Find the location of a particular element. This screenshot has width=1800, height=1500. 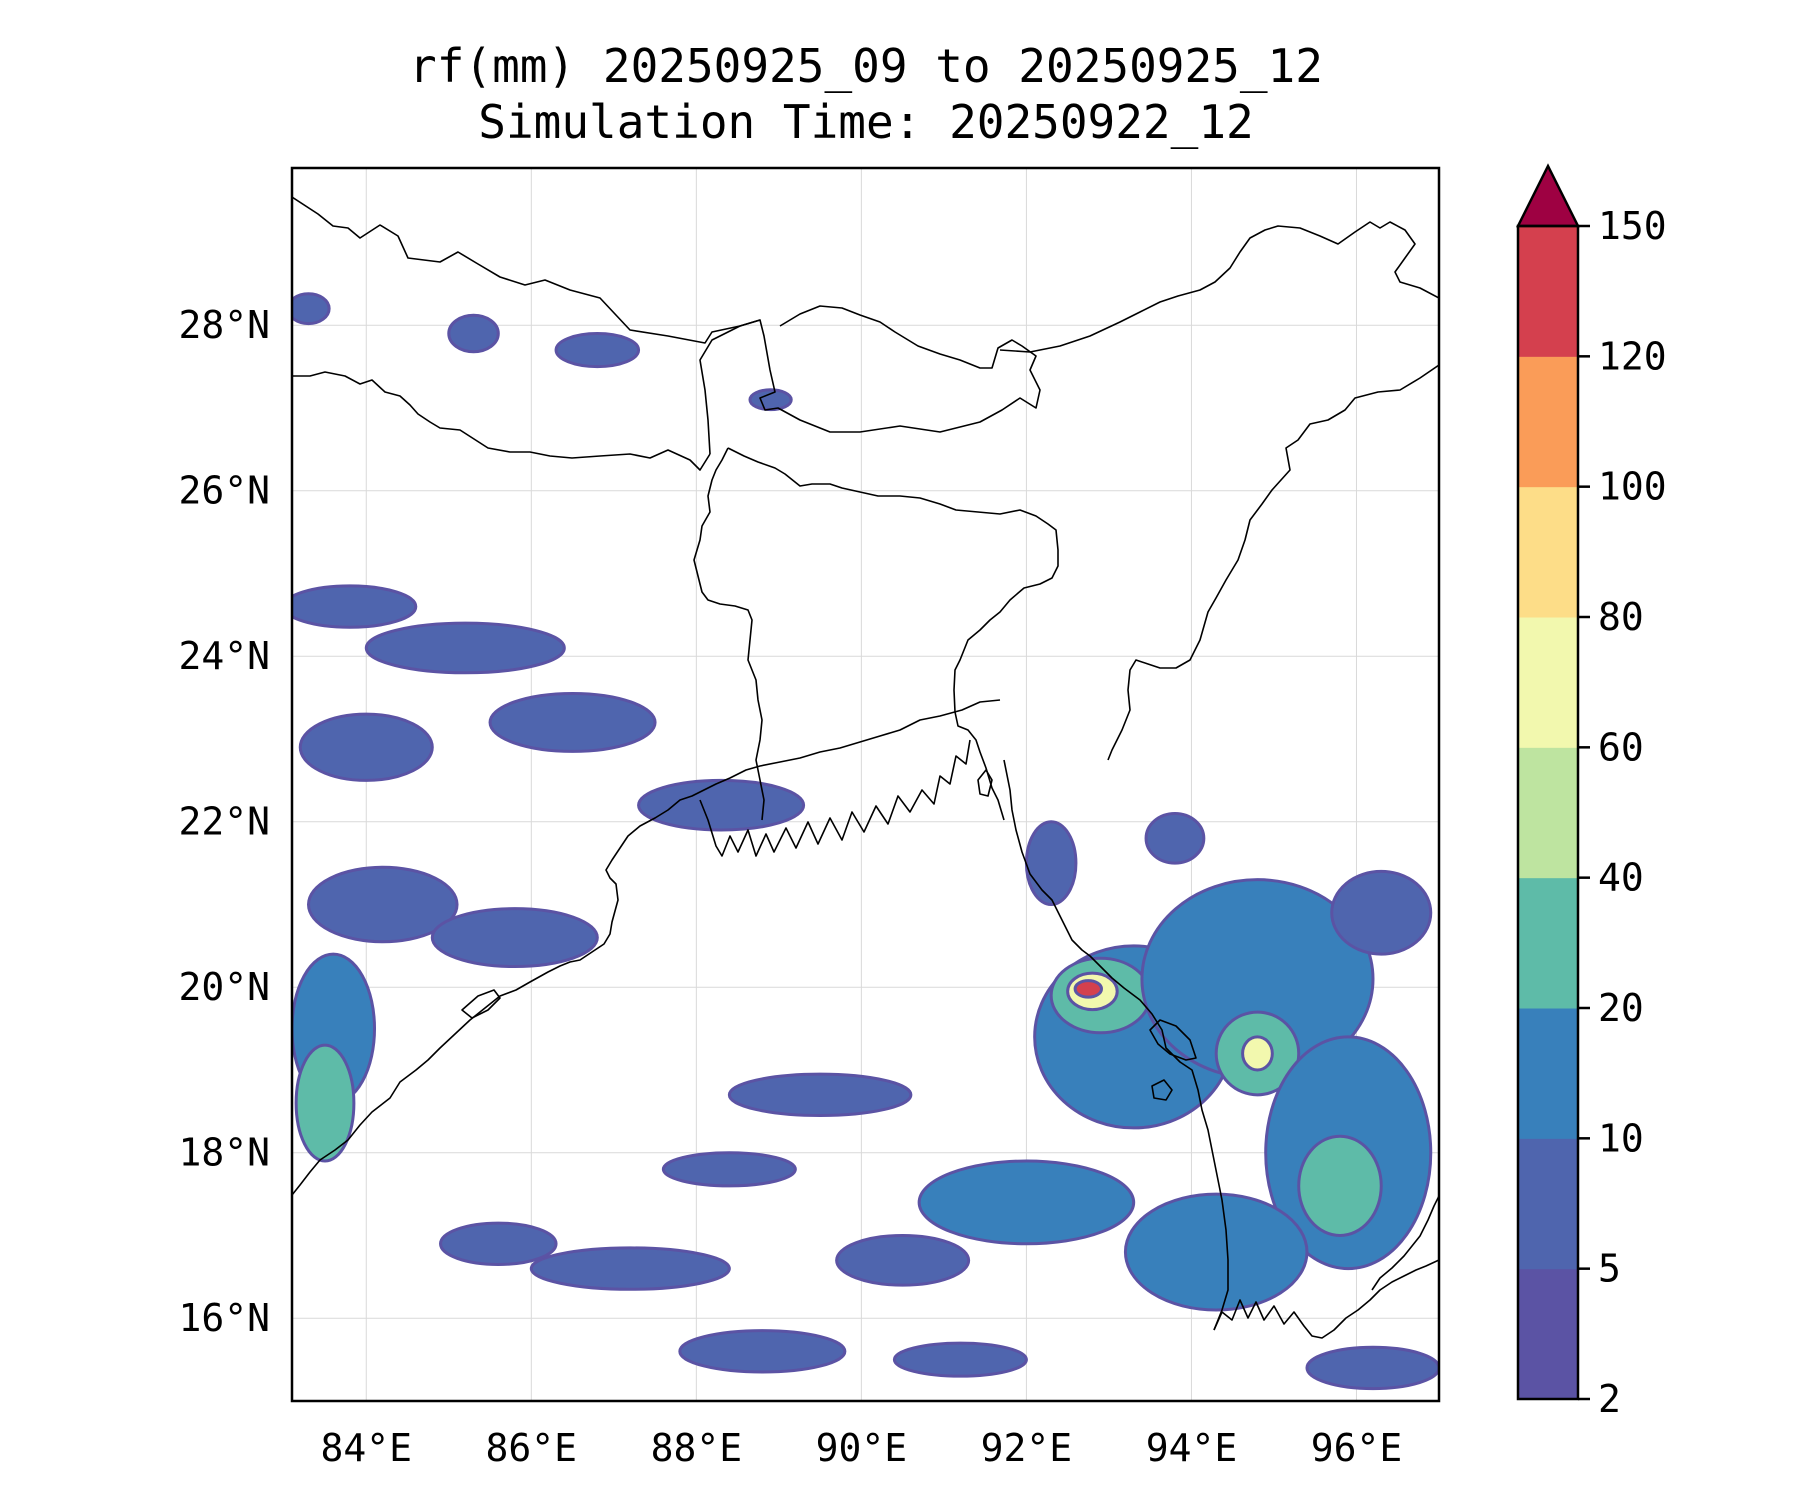

x-tick-label-4: 92°E is located at coordinates (1027, 1448).